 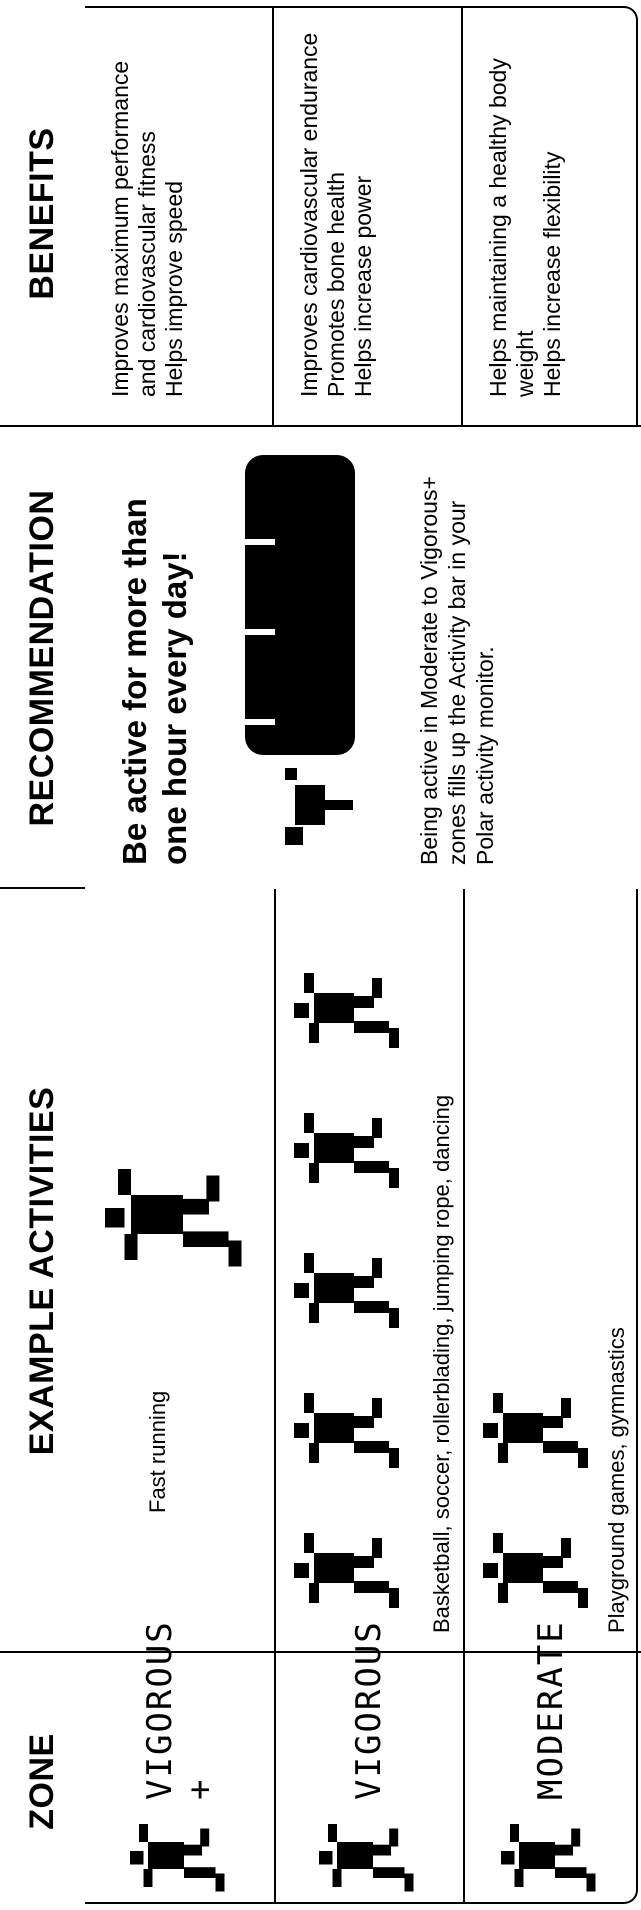 What do you see at coordinates (42, 658) in the screenshot?
I see `header-recommendation: RECOMMENDATION` at bounding box center [42, 658].